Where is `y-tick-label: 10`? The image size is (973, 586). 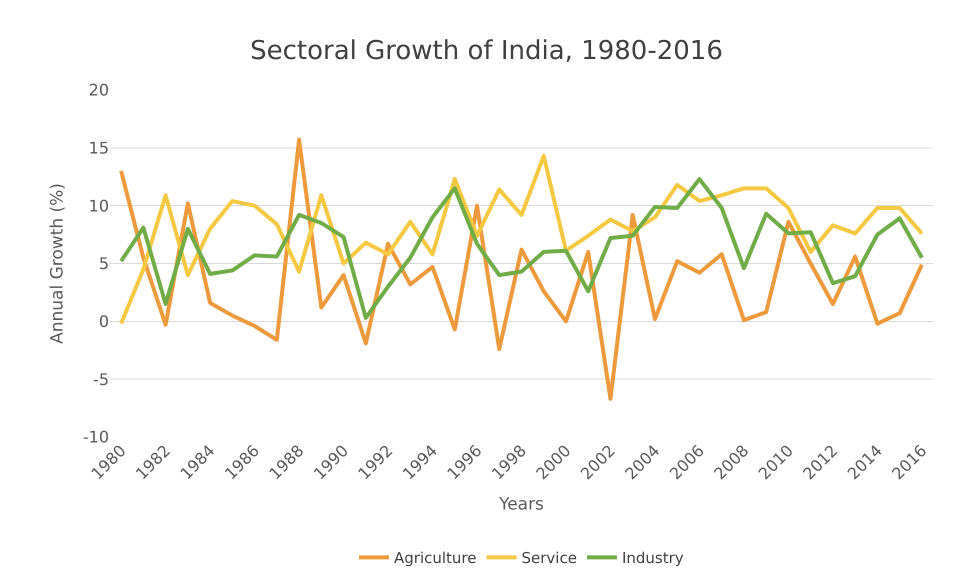
y-tick-label: 10 is located at coordinates (98, 206).